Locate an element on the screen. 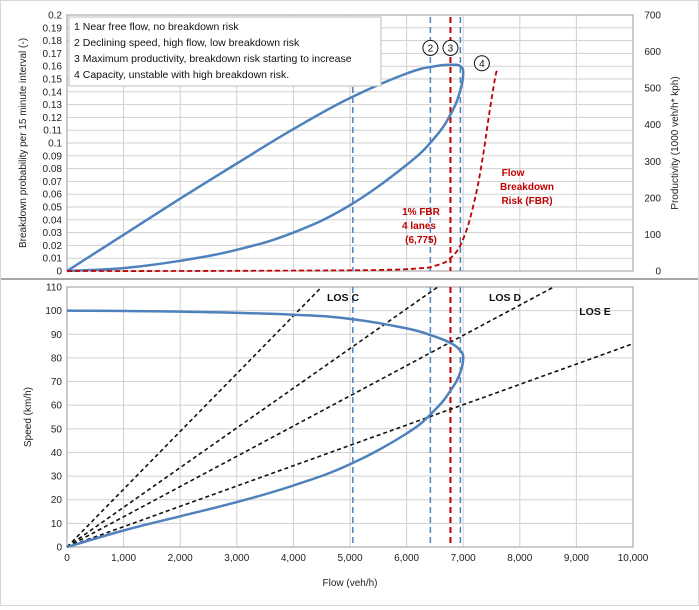 Image resolution: width=699 pixels, height=610 pixels. top-y-tick-label: 0 is located at coordinates (59, 272).